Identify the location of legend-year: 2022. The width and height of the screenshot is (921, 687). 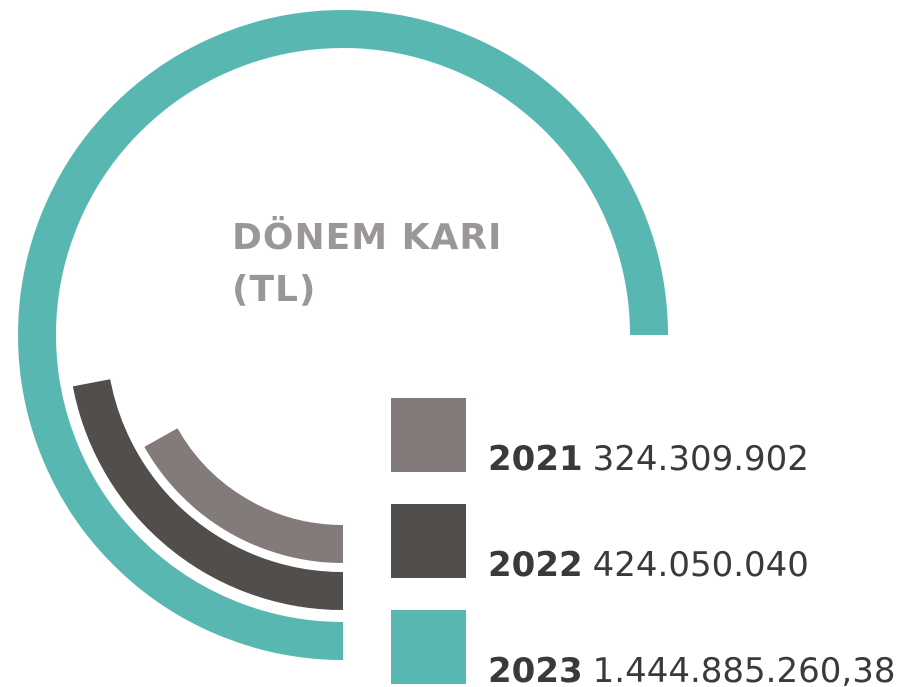
(535, 565).